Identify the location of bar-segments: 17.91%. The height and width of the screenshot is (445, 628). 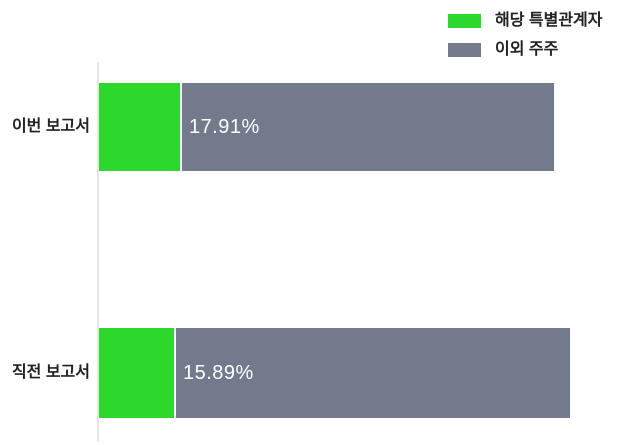
(326, 127).